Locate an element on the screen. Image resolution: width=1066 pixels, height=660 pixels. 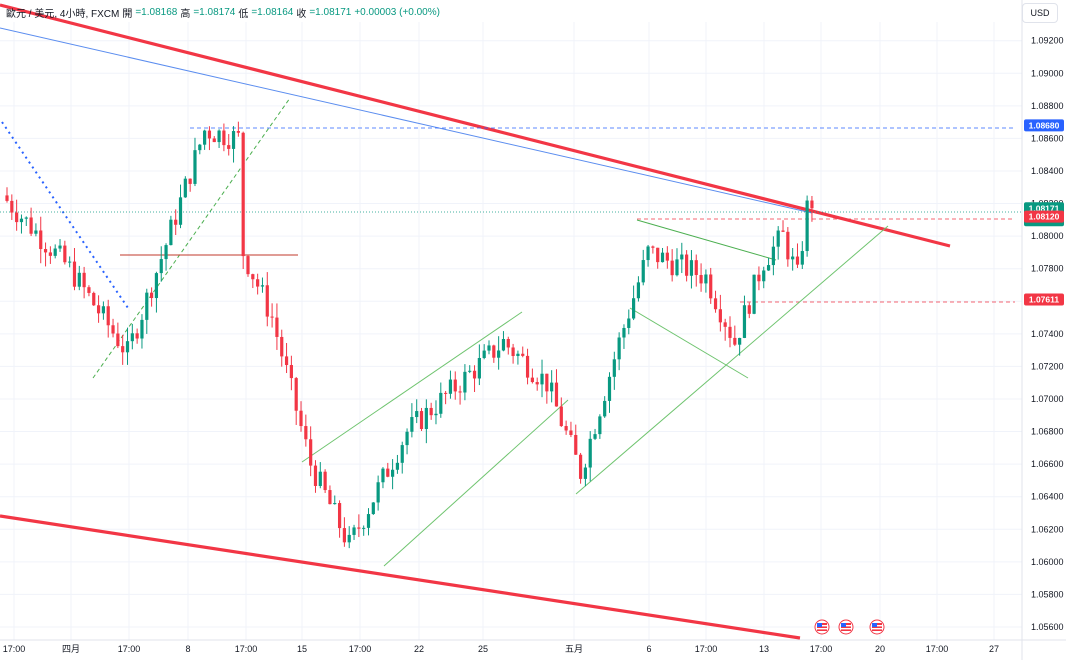
time-tick-label: 8 is located at coordinates (187, 649).